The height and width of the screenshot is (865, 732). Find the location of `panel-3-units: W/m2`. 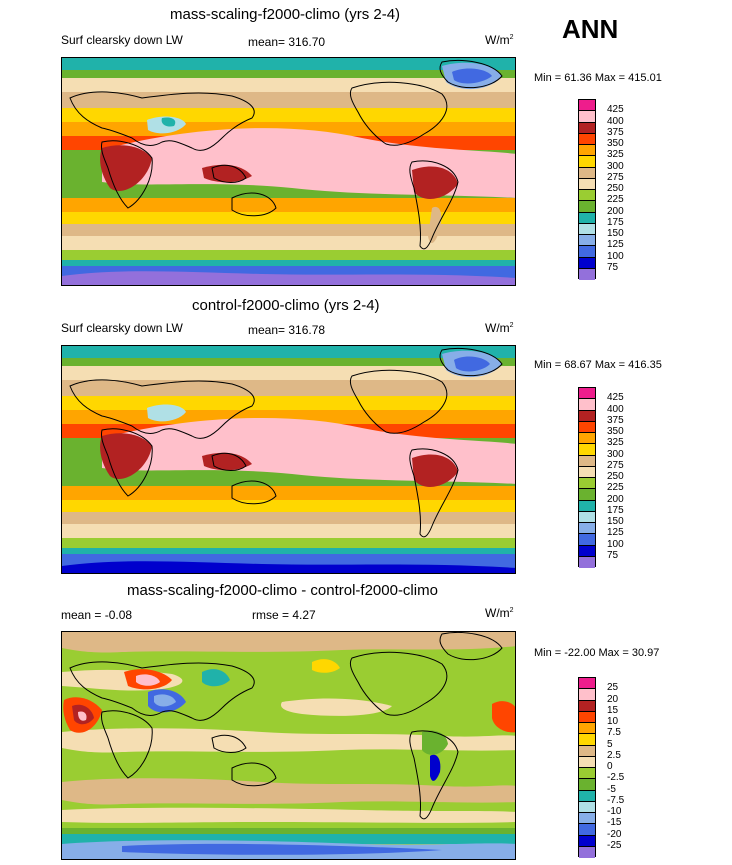

panel-3-units: W/m2 is located at coordinates (499, 613).